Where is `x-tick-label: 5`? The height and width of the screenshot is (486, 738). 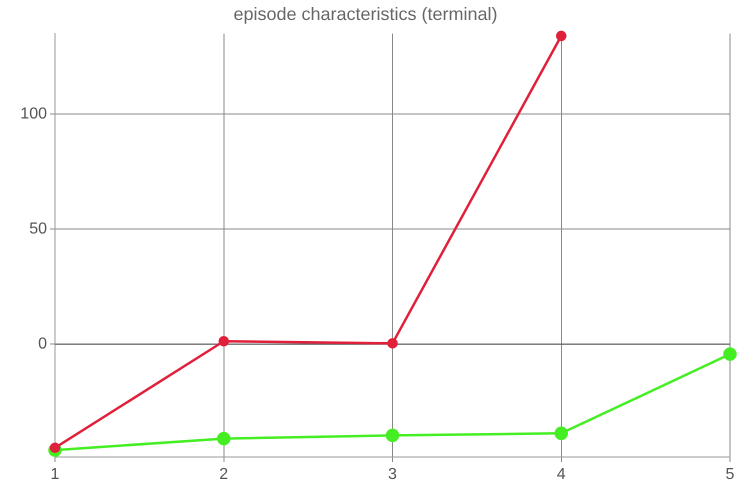 x-tick-label: 5 is located at coordinates (730, 475).